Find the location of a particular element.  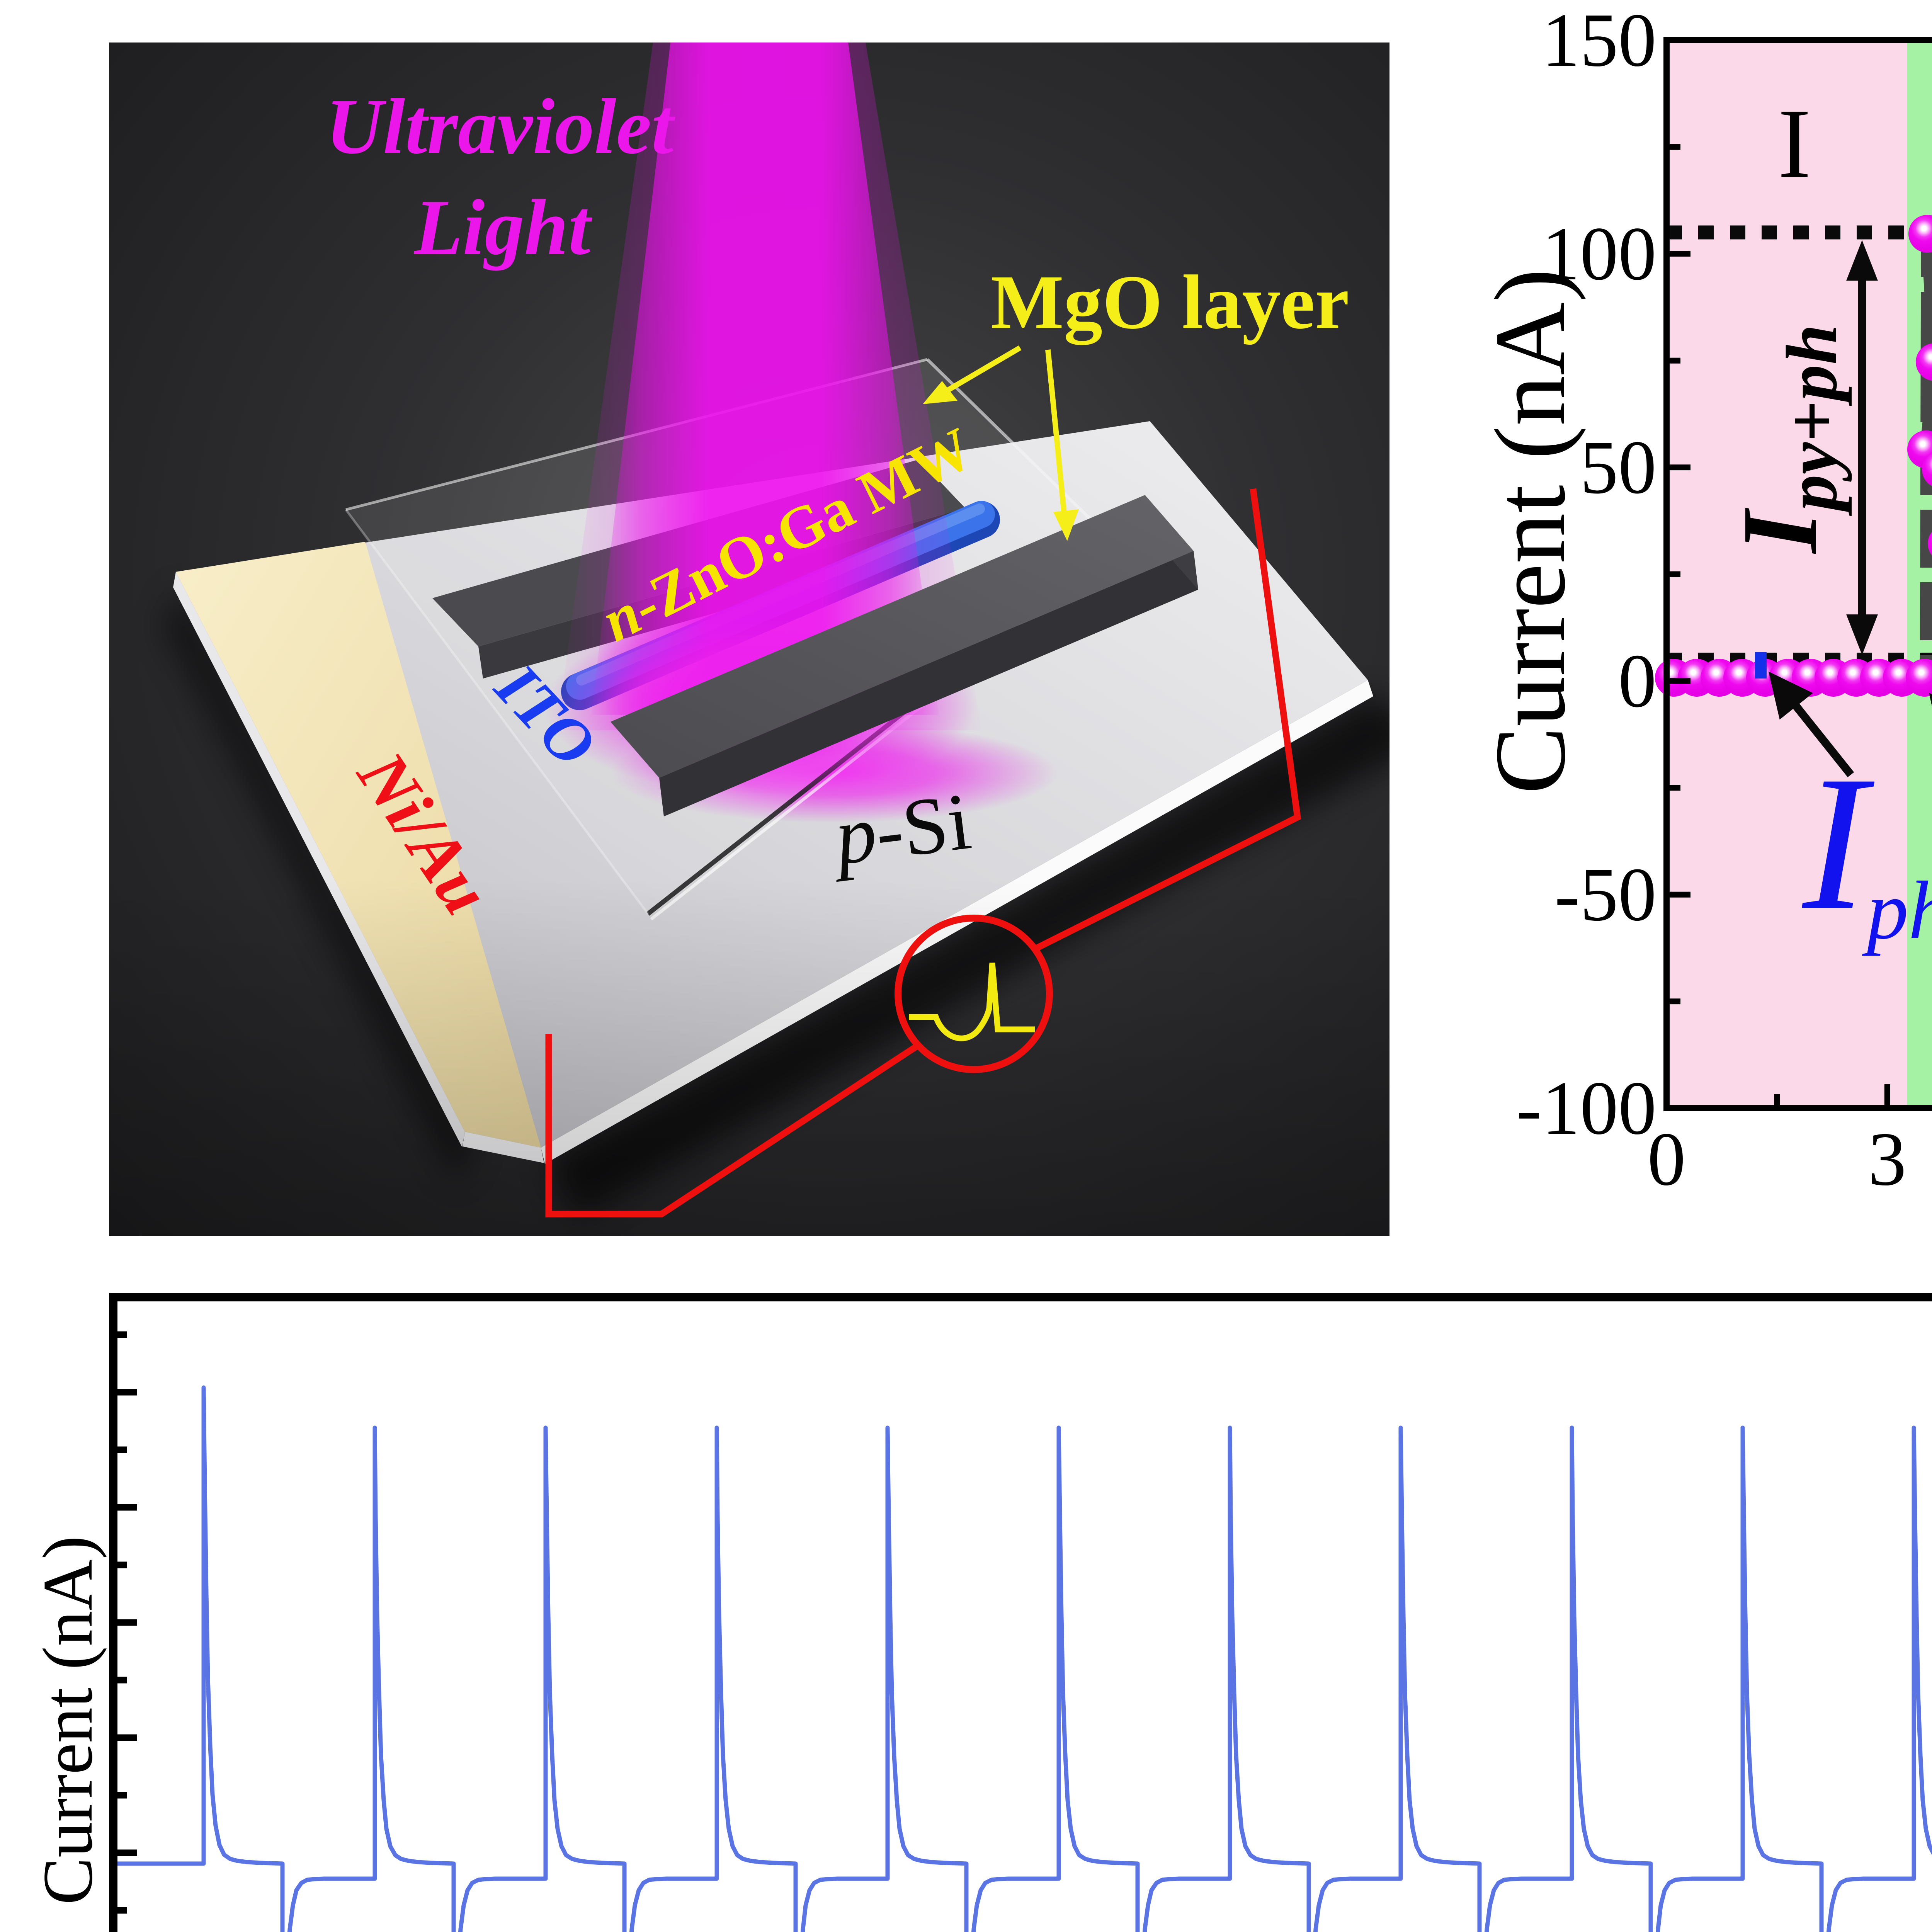

svg-text: Light is located at coordinates (503, 228).